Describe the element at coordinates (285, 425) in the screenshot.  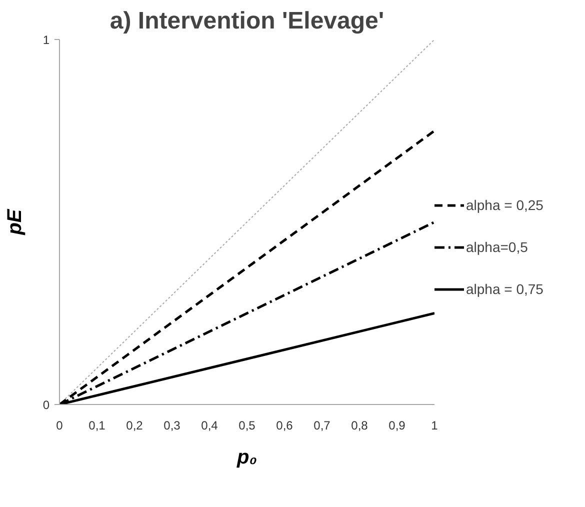
I see `x-tick-label: 0,6` at that location.